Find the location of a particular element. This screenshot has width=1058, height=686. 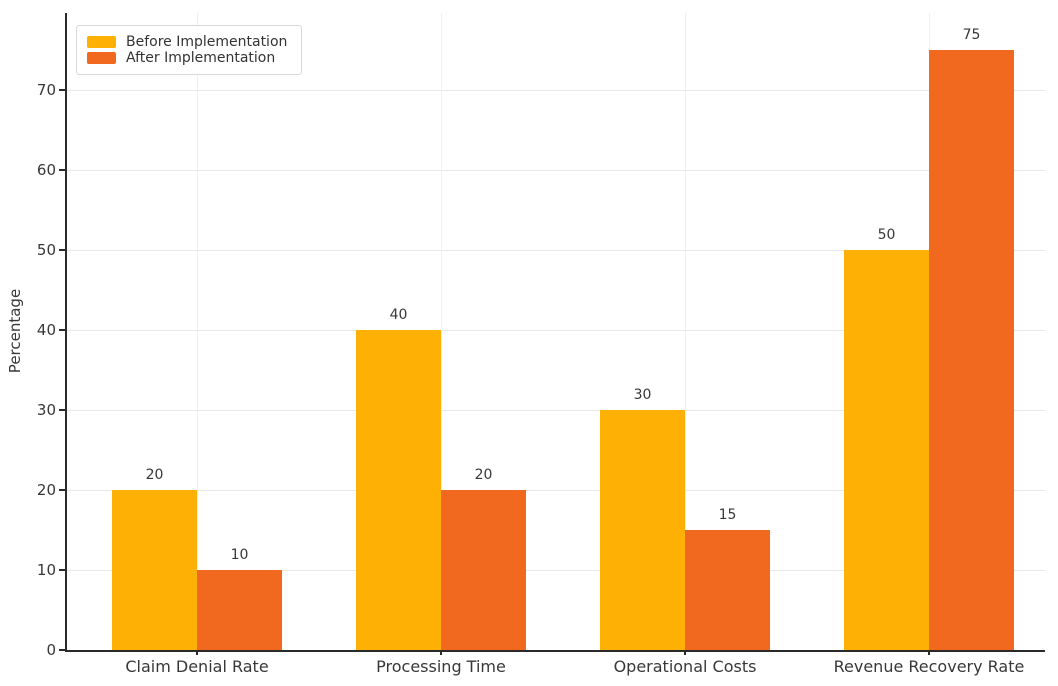

y-tick-label-70: 70 is located at coordinates (46, 90).